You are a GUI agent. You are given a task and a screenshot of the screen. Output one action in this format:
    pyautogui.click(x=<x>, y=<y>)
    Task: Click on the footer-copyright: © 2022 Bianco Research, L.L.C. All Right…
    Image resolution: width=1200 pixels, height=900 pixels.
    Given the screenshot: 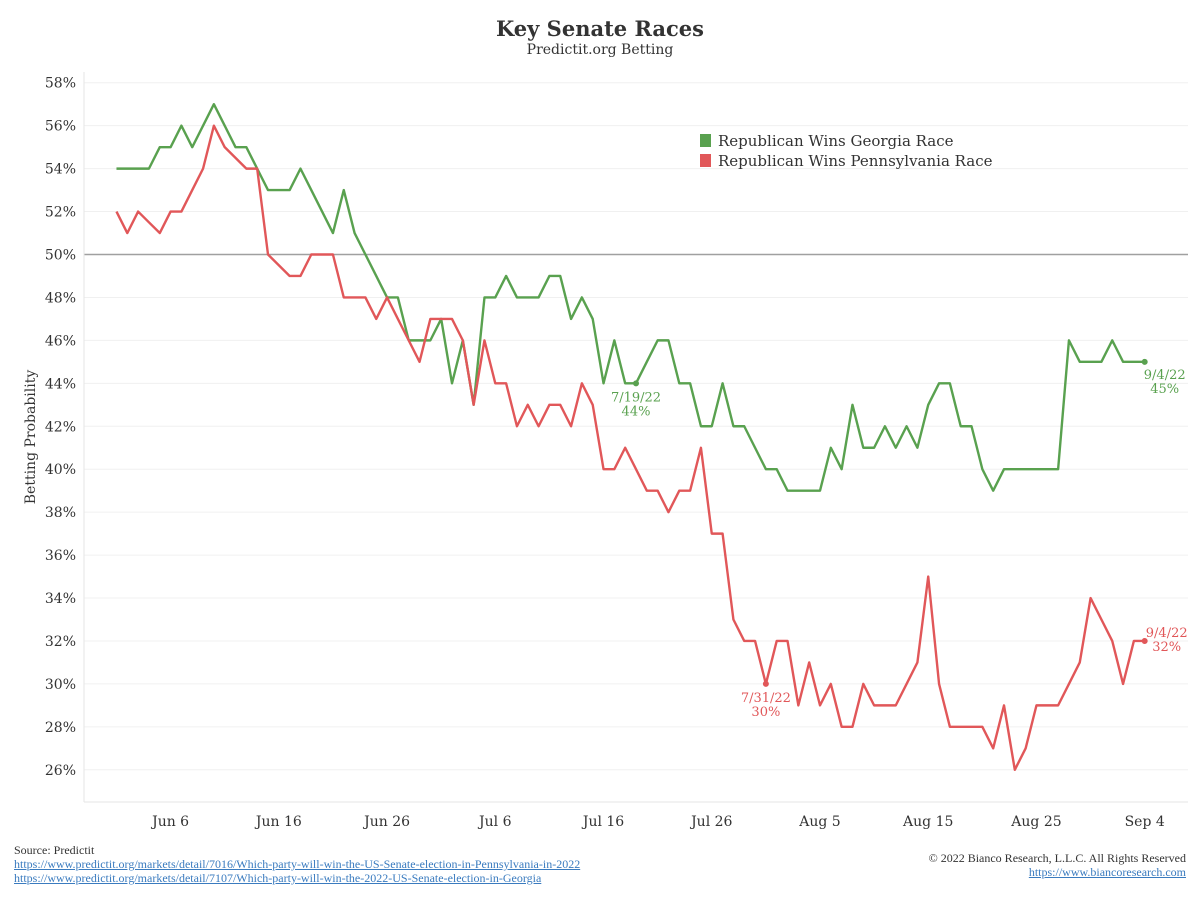 What is the action you would take?
    pyautogui.click(x=1057, y=865)
    